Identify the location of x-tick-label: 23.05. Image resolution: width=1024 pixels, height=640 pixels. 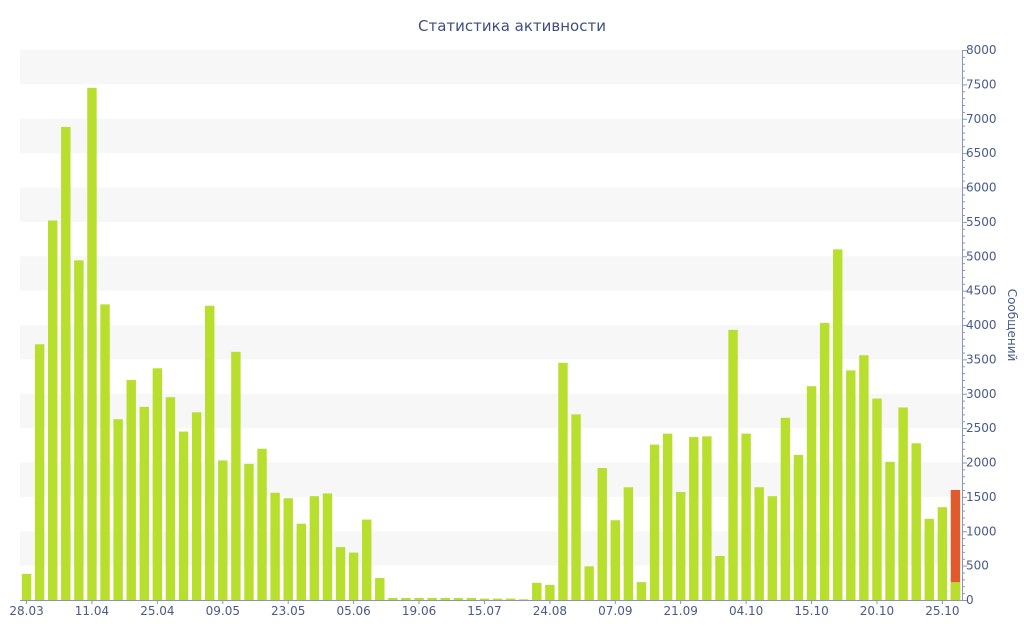
(288, 611).